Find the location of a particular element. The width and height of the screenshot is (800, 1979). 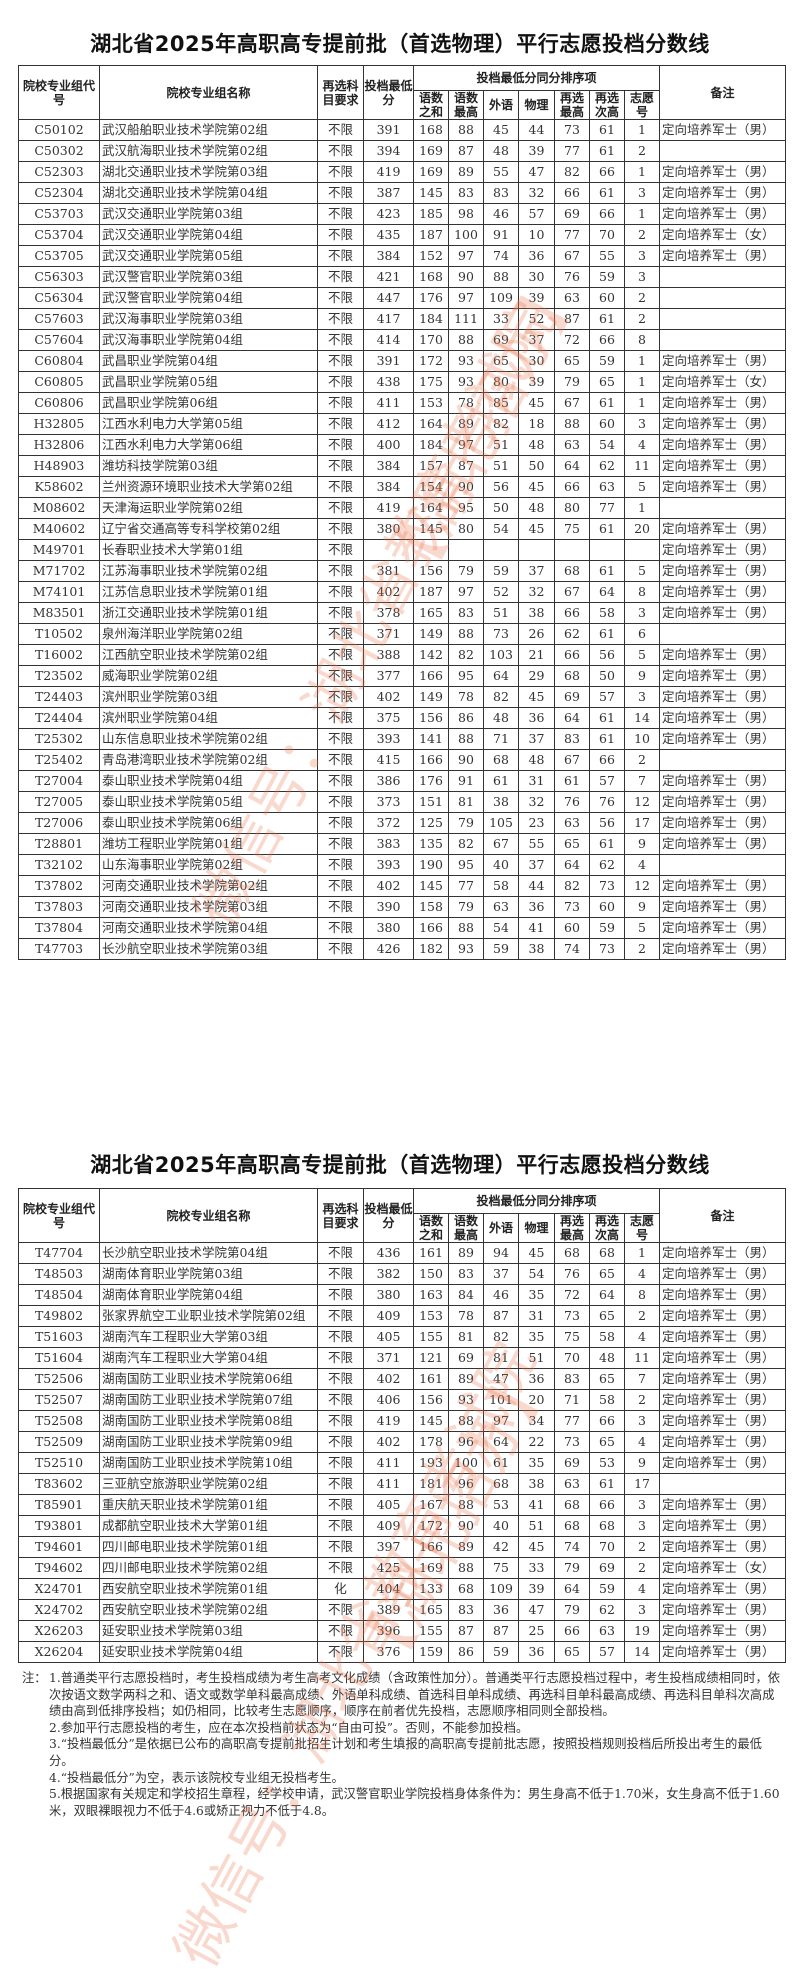

cell-physics: 39 is located at coordinates (536, 382).